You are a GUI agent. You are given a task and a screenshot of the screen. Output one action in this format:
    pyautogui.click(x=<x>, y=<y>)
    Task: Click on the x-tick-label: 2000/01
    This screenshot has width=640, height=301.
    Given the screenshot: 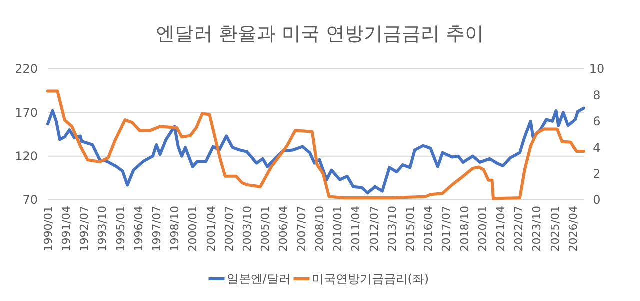 What is the action you would take?
    pyautogui.click(x=193, y=229)
    